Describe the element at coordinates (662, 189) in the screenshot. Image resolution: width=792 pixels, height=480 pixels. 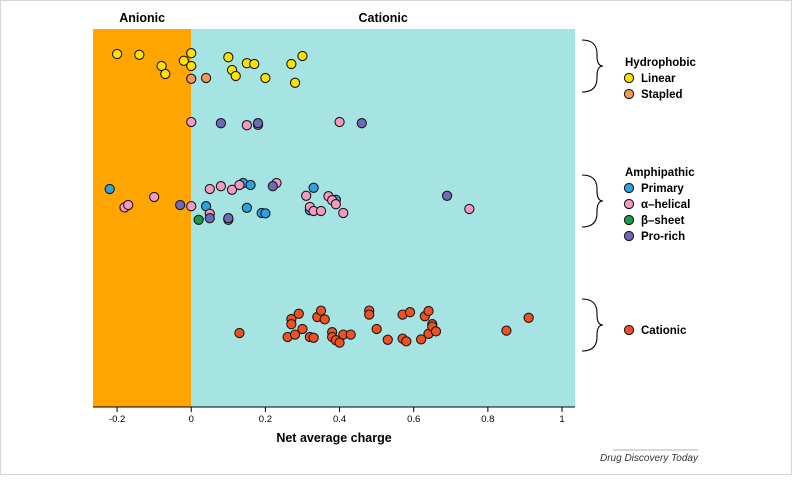
I see `legend-label-primary: Primary` at that location.